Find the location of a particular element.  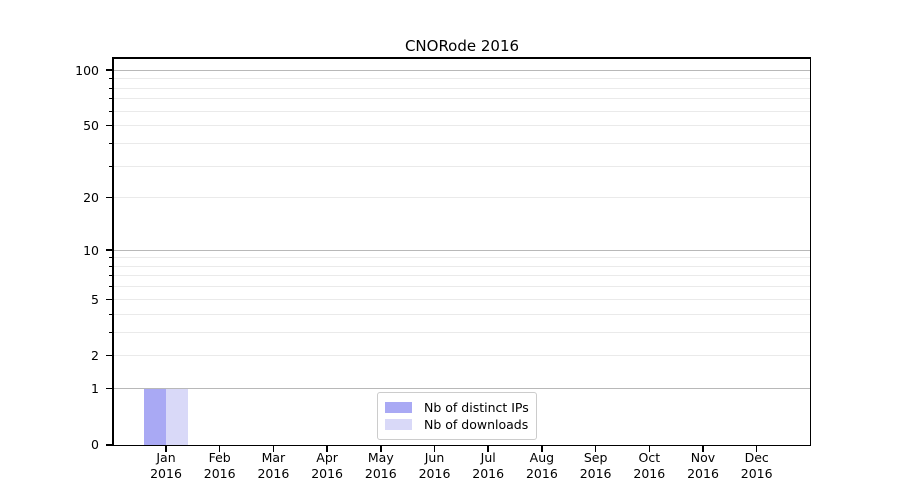

legend-swatch-downloads-icon is located at coordinates (398, 424).